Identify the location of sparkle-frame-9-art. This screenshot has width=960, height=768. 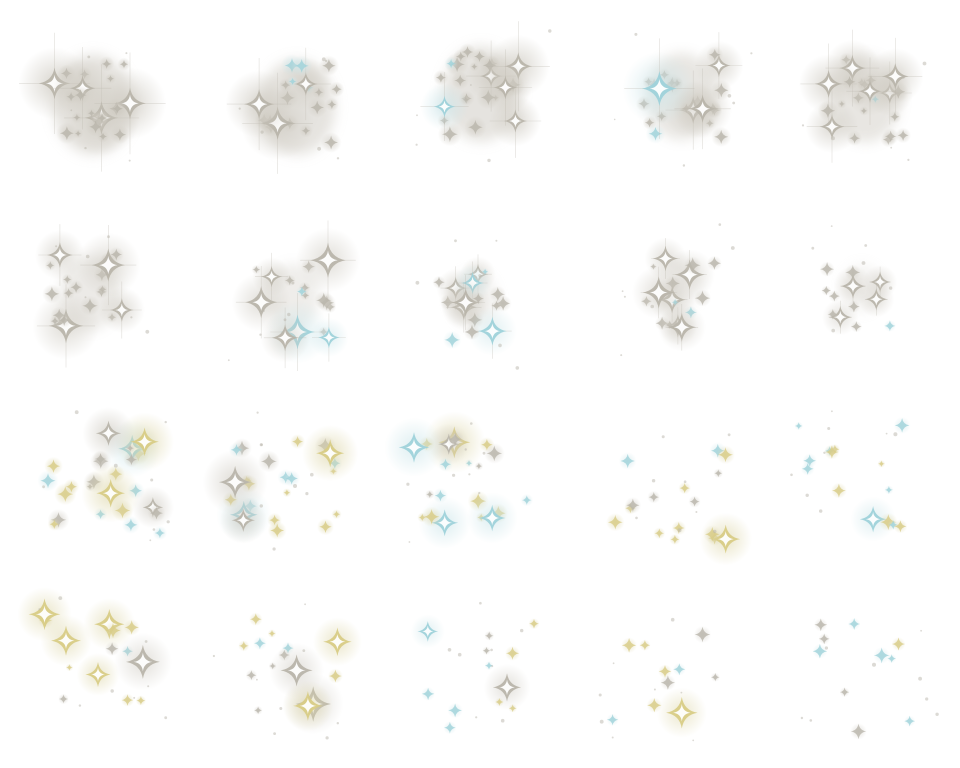
(677, 290).